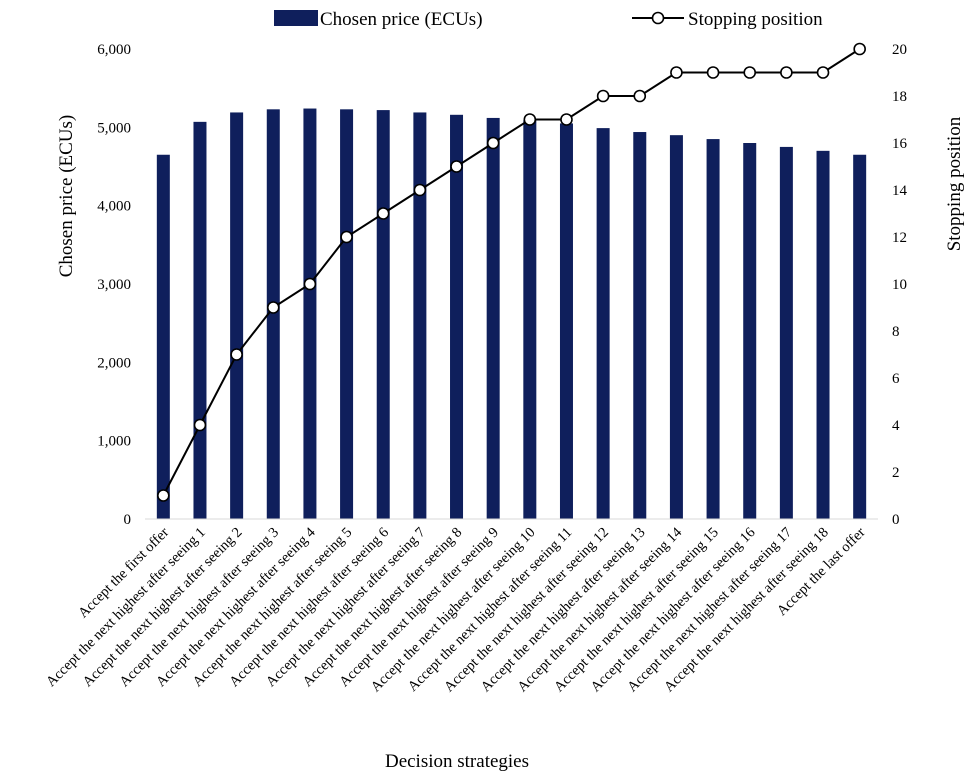 This screenshot has height=773, width=968. Describe the element at coordinates (755, 19) in the screenshot. I see `legend-label-stopping-position: Stopping position` at that location.